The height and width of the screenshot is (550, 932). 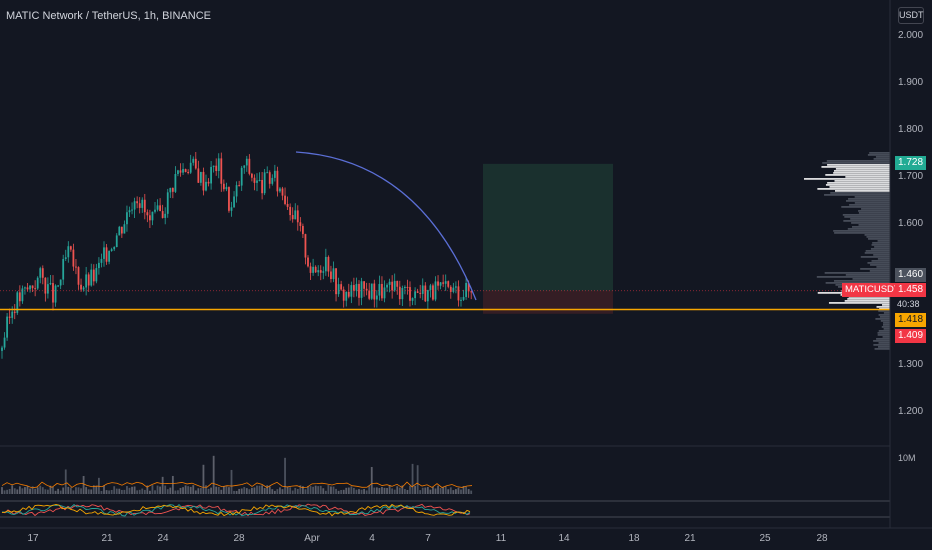 I want to click on stop-price-label: 1.409, so click(x=911, y=336).